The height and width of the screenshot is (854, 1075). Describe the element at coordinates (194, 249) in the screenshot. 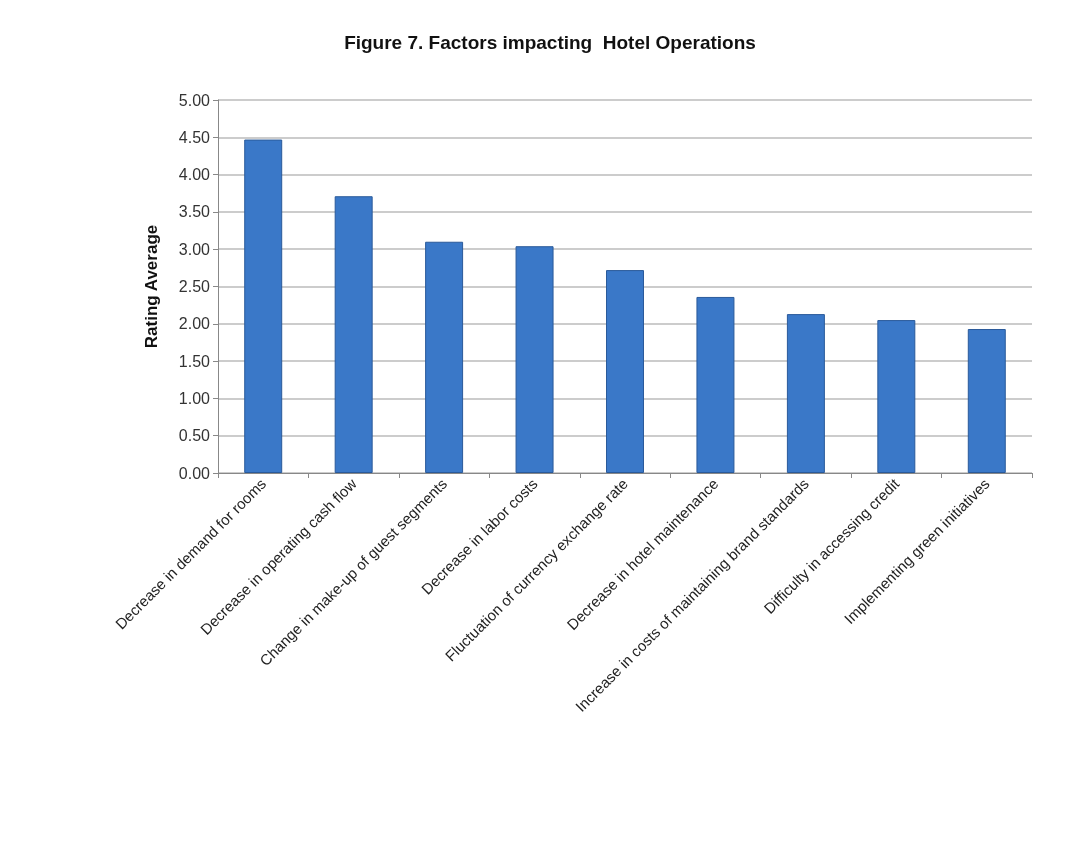

I see `y-tick-label: 3.00` at that location.